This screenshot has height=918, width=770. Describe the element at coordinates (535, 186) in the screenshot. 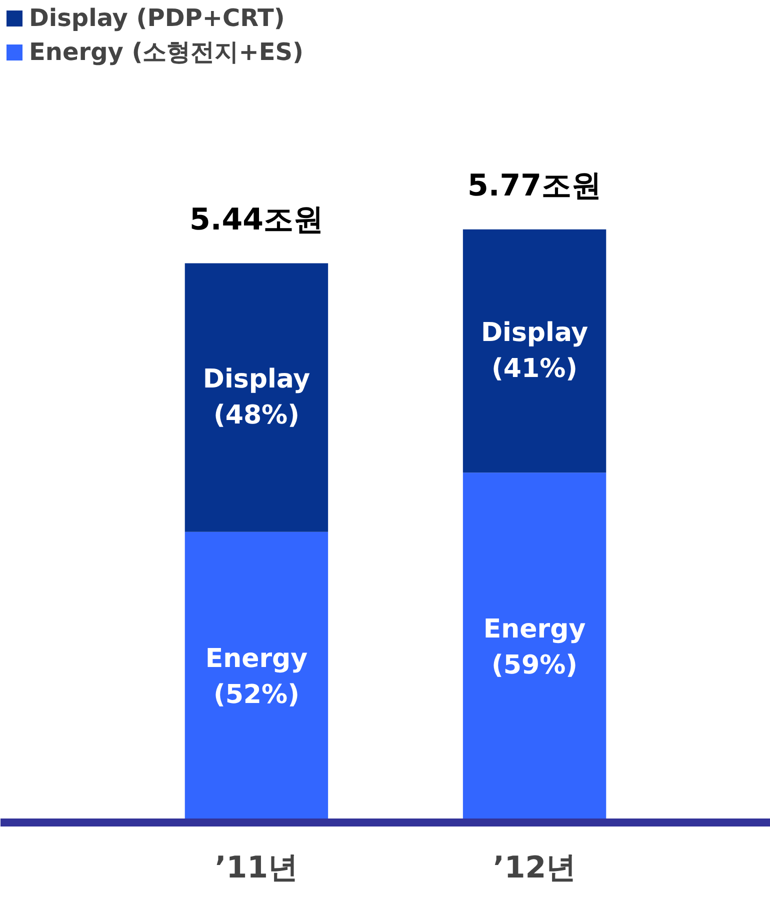

I see `text: 5.77조원` at that location.